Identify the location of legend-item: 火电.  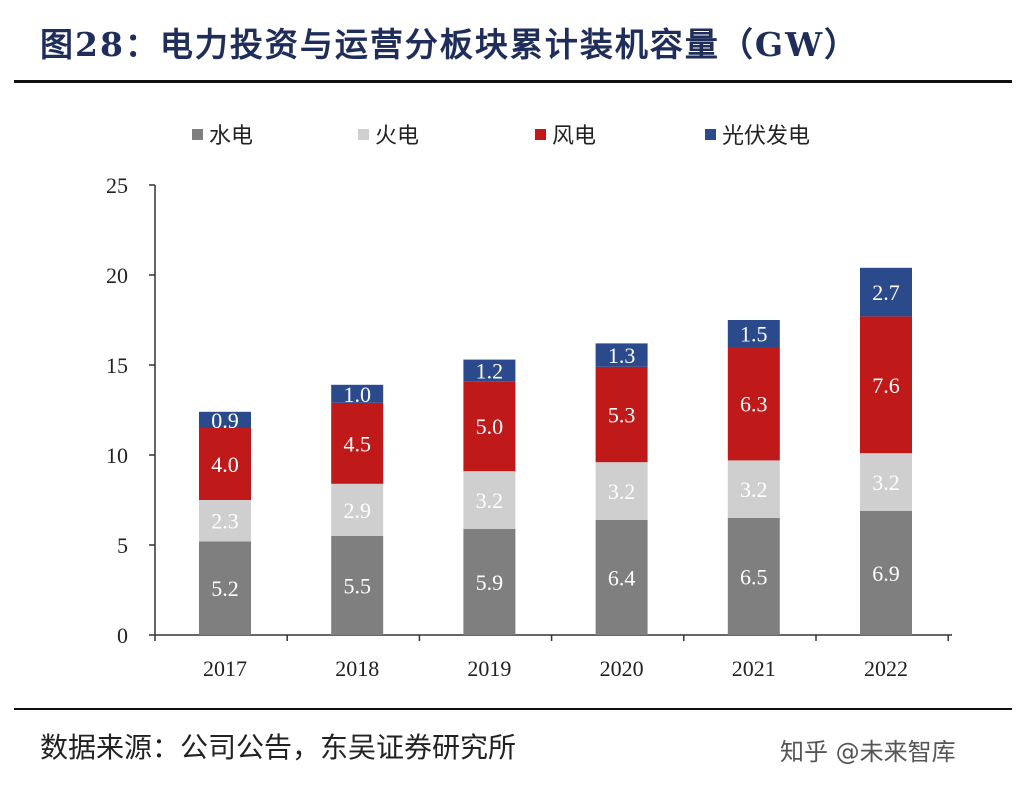
(388, 134).